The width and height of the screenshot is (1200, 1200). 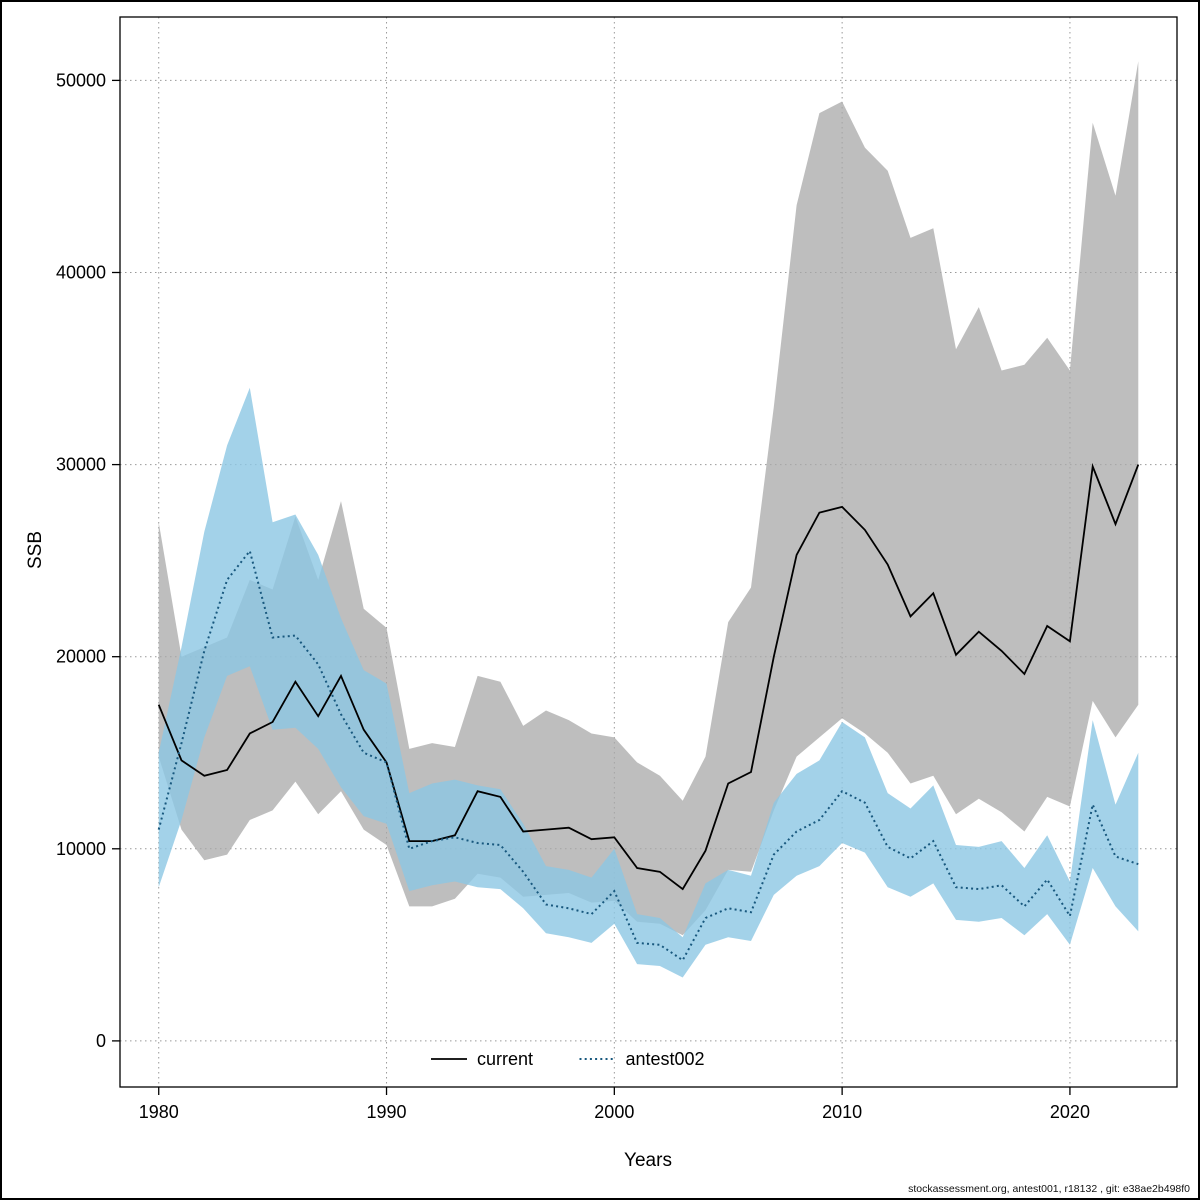 What do you see at coordinates (159, 1112) in the screenshot?
I see `x-tick-label: 1980` at bounding box center [159, 1112].